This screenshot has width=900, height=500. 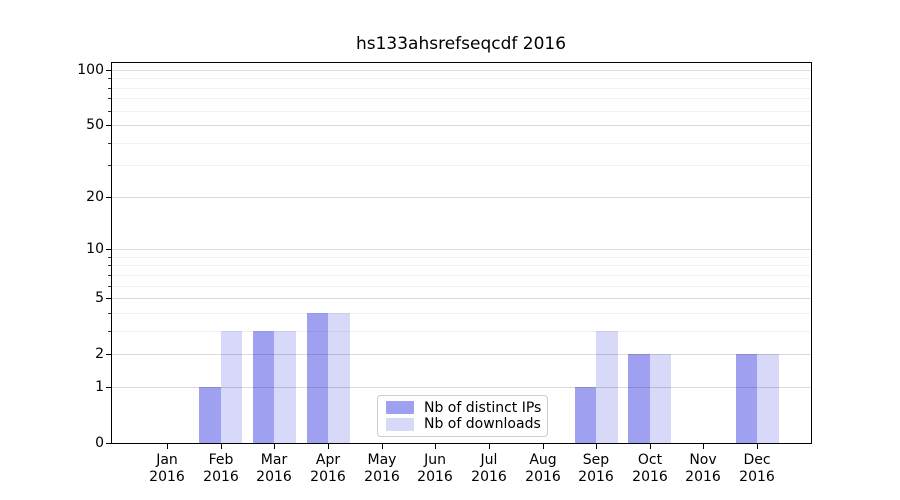 What do you see at coordinates (435, 468) in the screenshot?
I see `x-tick-label: Jun 2016` at bounding box center [435, 468].